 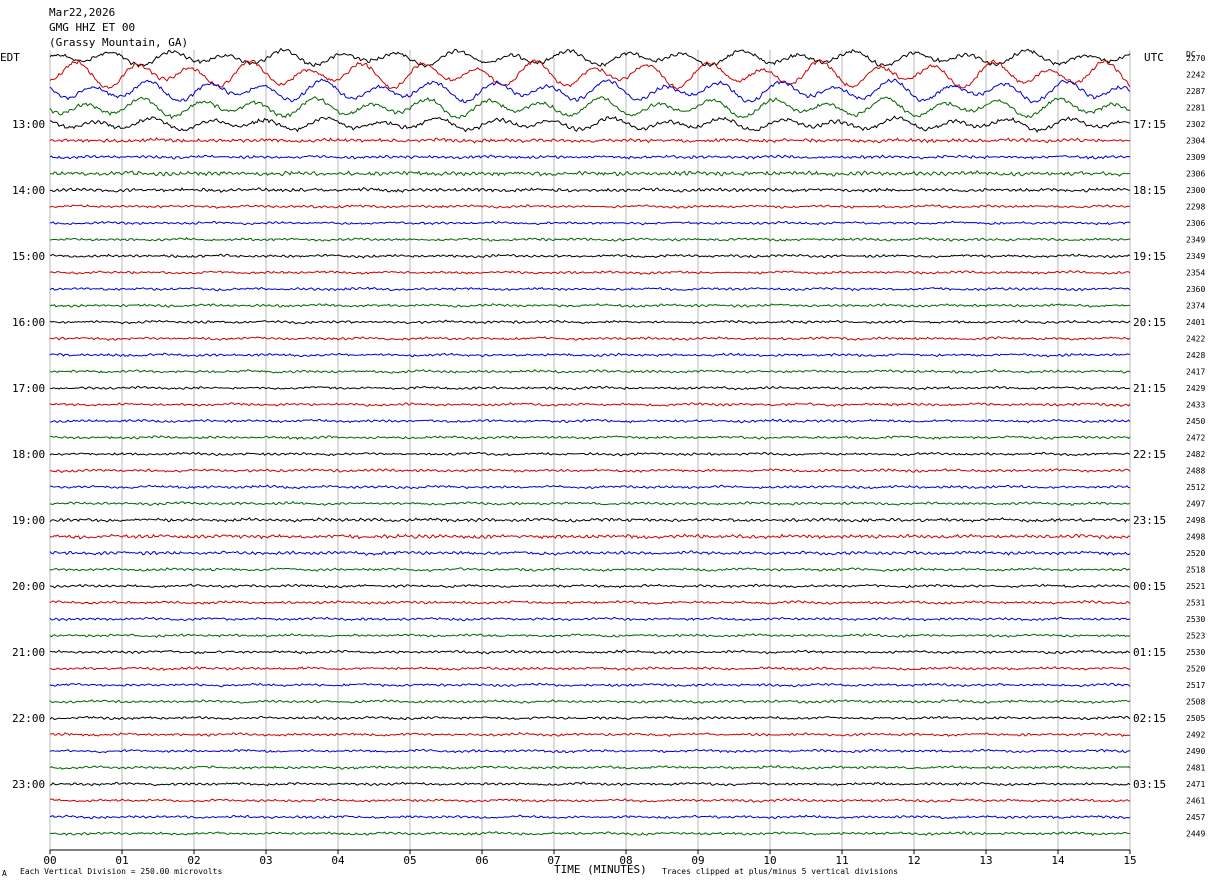 I want to click on footer-mark: A, so click(x=4, y=873).